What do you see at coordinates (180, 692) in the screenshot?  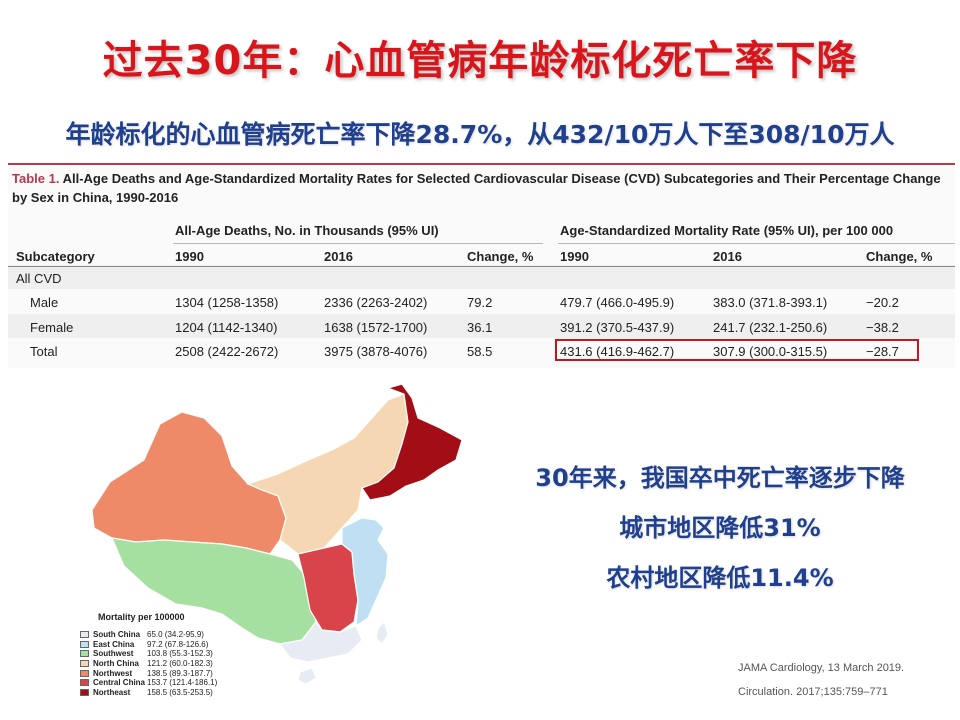 I see `legend-value: 158.5 (63.5-253.5)` at bounding box center [180, 692].